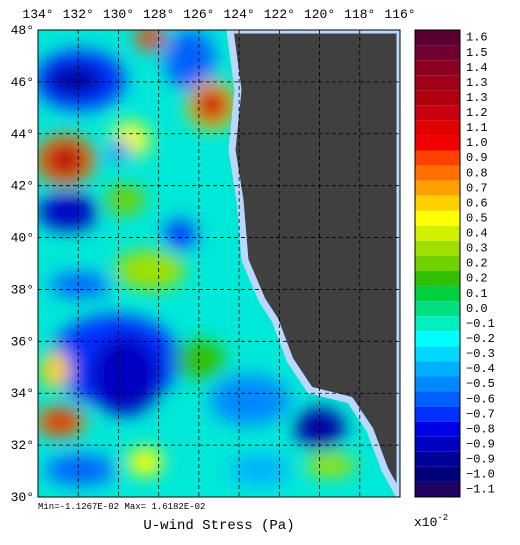 This screenshot has width=520, height=545. What do you see at coordinates (425, 522) in the screenshot?
I see `scale-base: x10` at bounding box center [425, 522].